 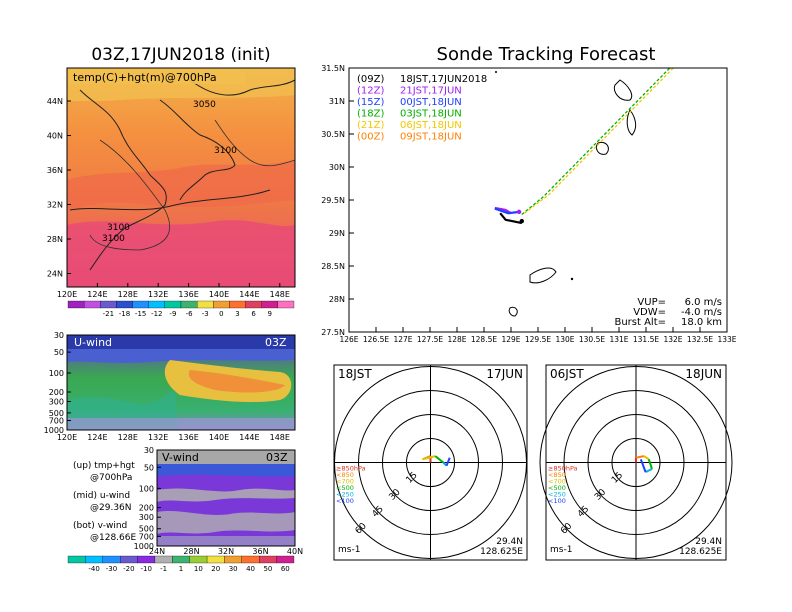 I want to click on sonde-tracks, so click(x=584, y=146).